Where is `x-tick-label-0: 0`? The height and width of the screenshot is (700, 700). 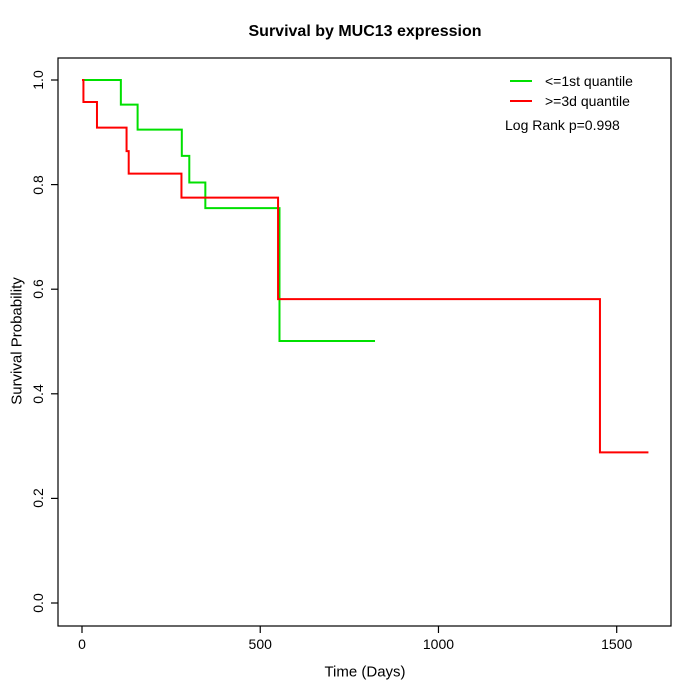
x-tick-label-0: 0 is located at coordinates (82, 644).